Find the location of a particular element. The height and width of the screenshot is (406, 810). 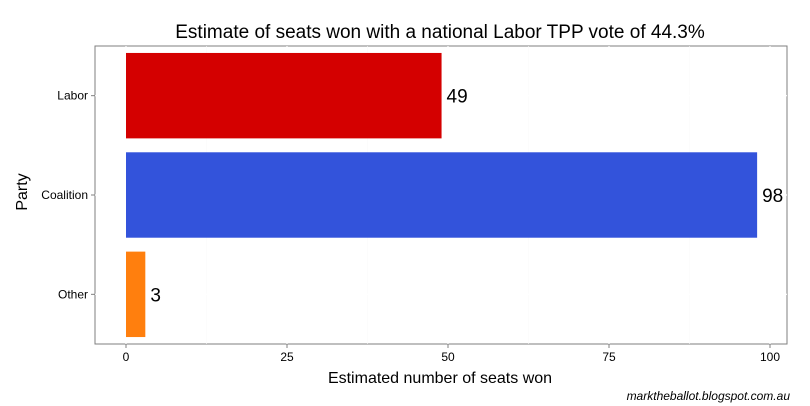

bar-labor is located at coordinates (284, 95).